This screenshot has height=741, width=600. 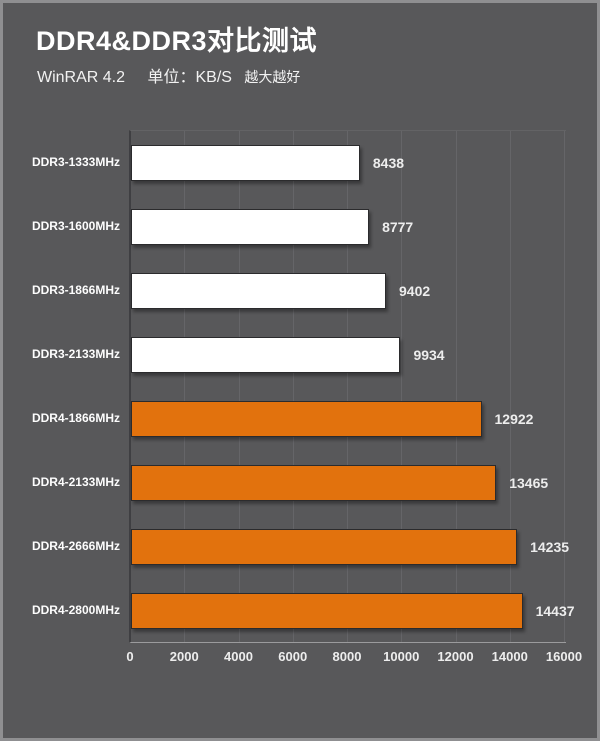 I want to click on bar-ddr3-1333mhz, so click(x=245, y=163).